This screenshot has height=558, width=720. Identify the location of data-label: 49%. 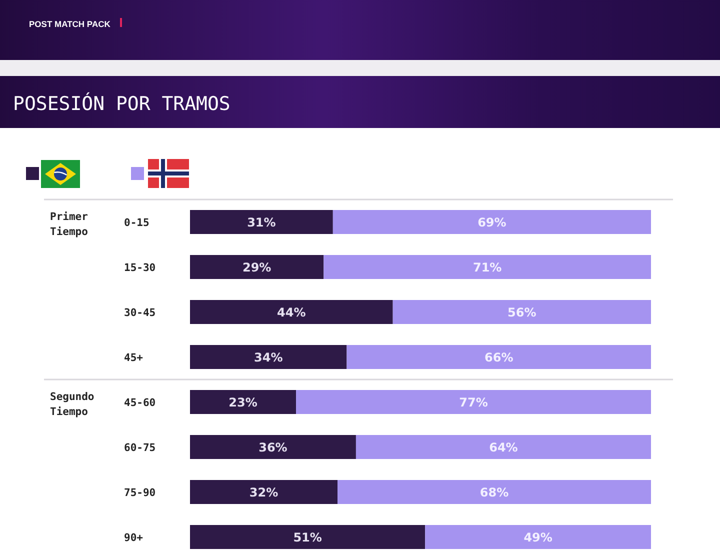
(538, 537).